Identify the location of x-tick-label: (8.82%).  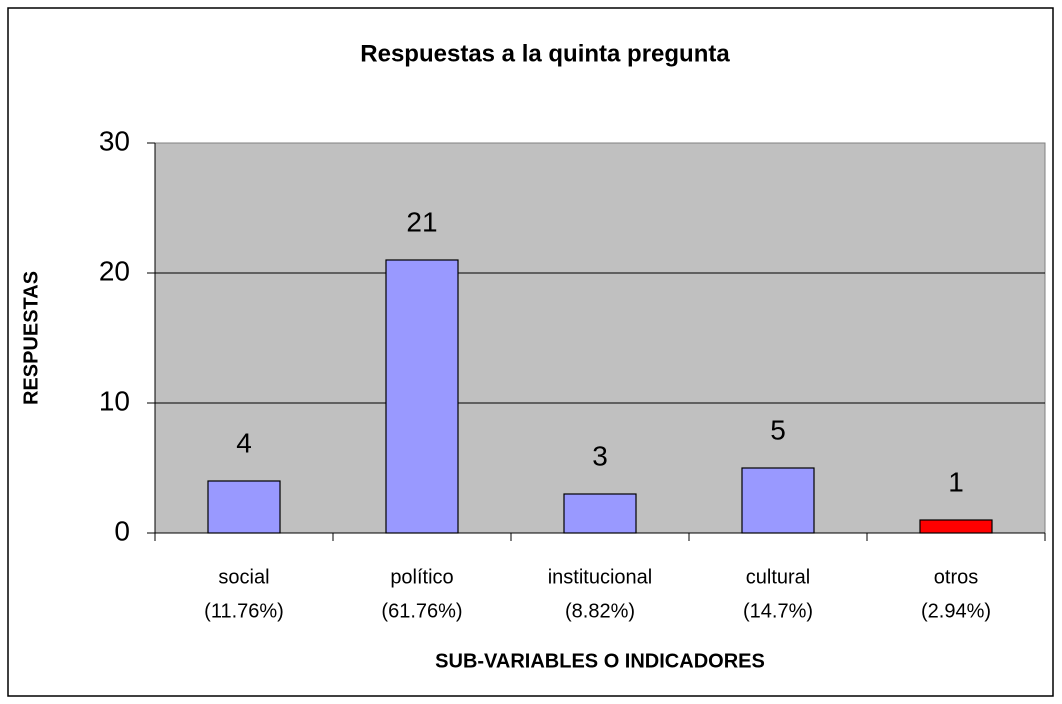
(600, 611).